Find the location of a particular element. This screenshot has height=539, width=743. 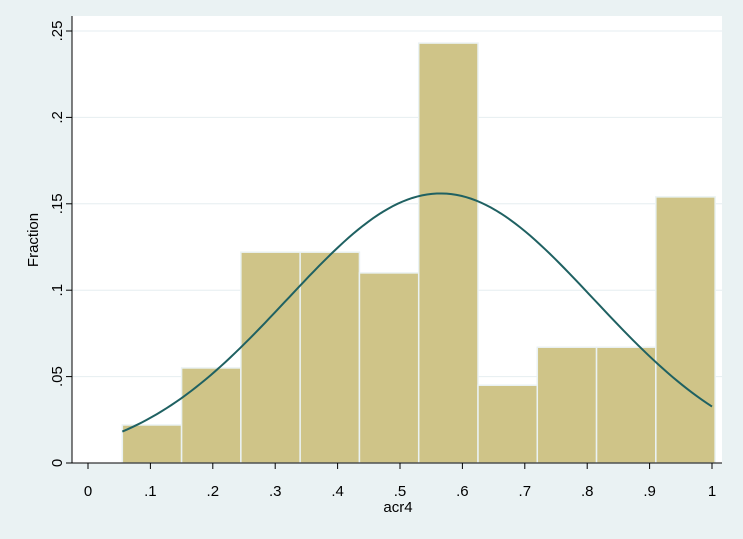

y-tick-label: .15 is located at coordinates (57, 203).